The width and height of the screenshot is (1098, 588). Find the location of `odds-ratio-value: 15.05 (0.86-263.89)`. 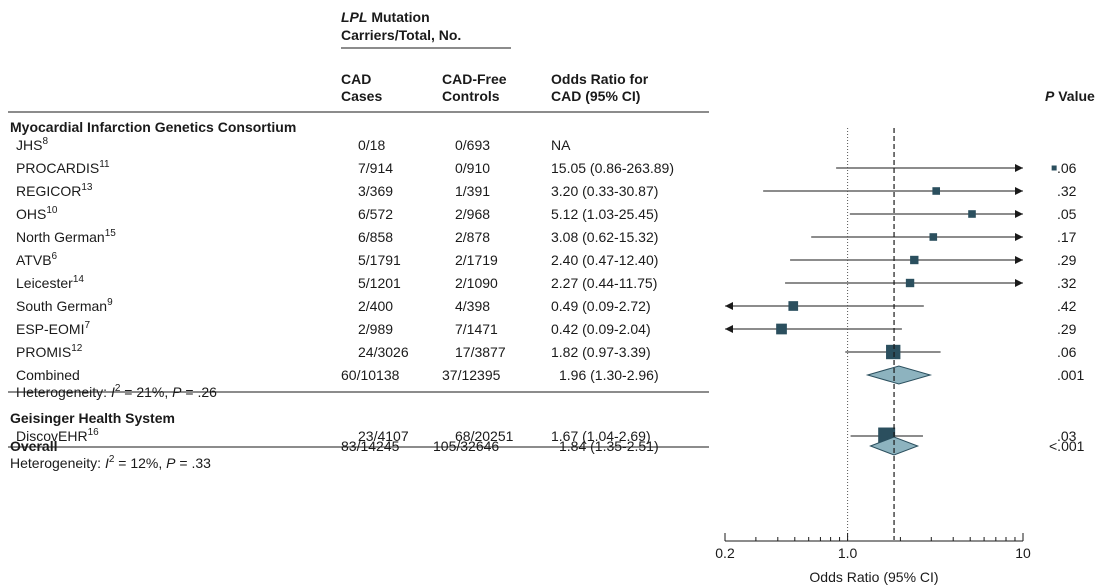

odds-ratio-value: 15.05 (0.86-263.89) is located at coordinates (612, 168).